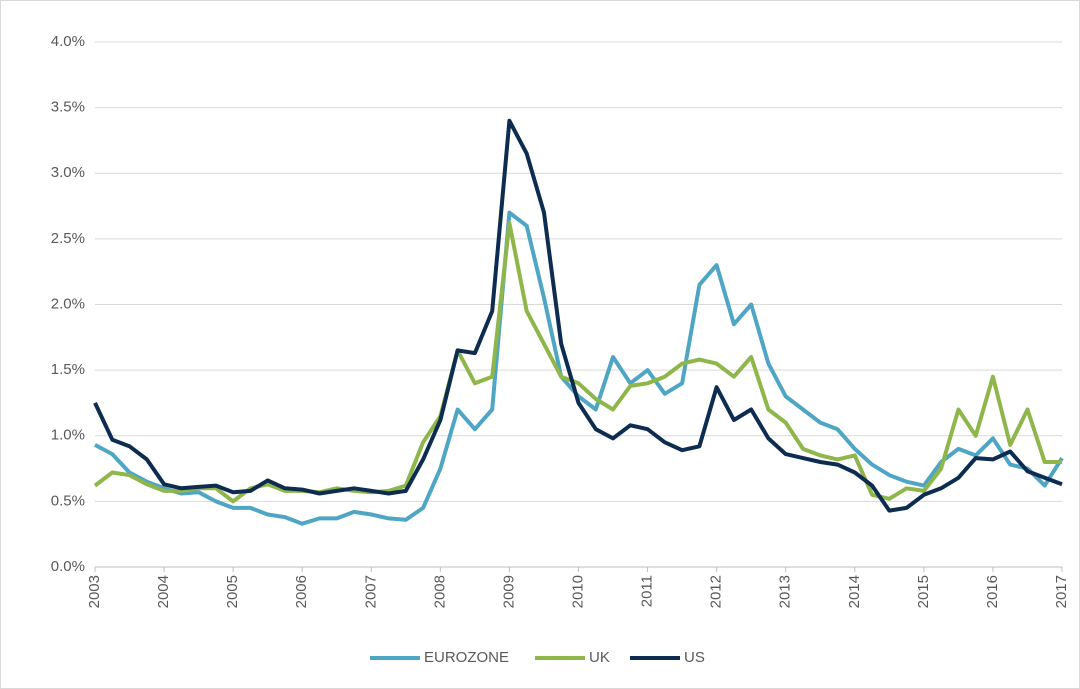 Image resolution: width=1080 pixels, height=689 pixels. I want to click on x-tick-label: 2014, so click(854, 591).